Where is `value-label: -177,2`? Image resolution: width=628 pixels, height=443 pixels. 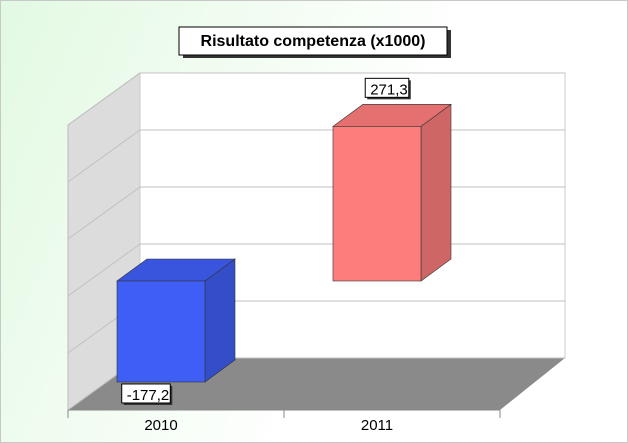 value-label: -177,2 is located at coordinates (148, 395).